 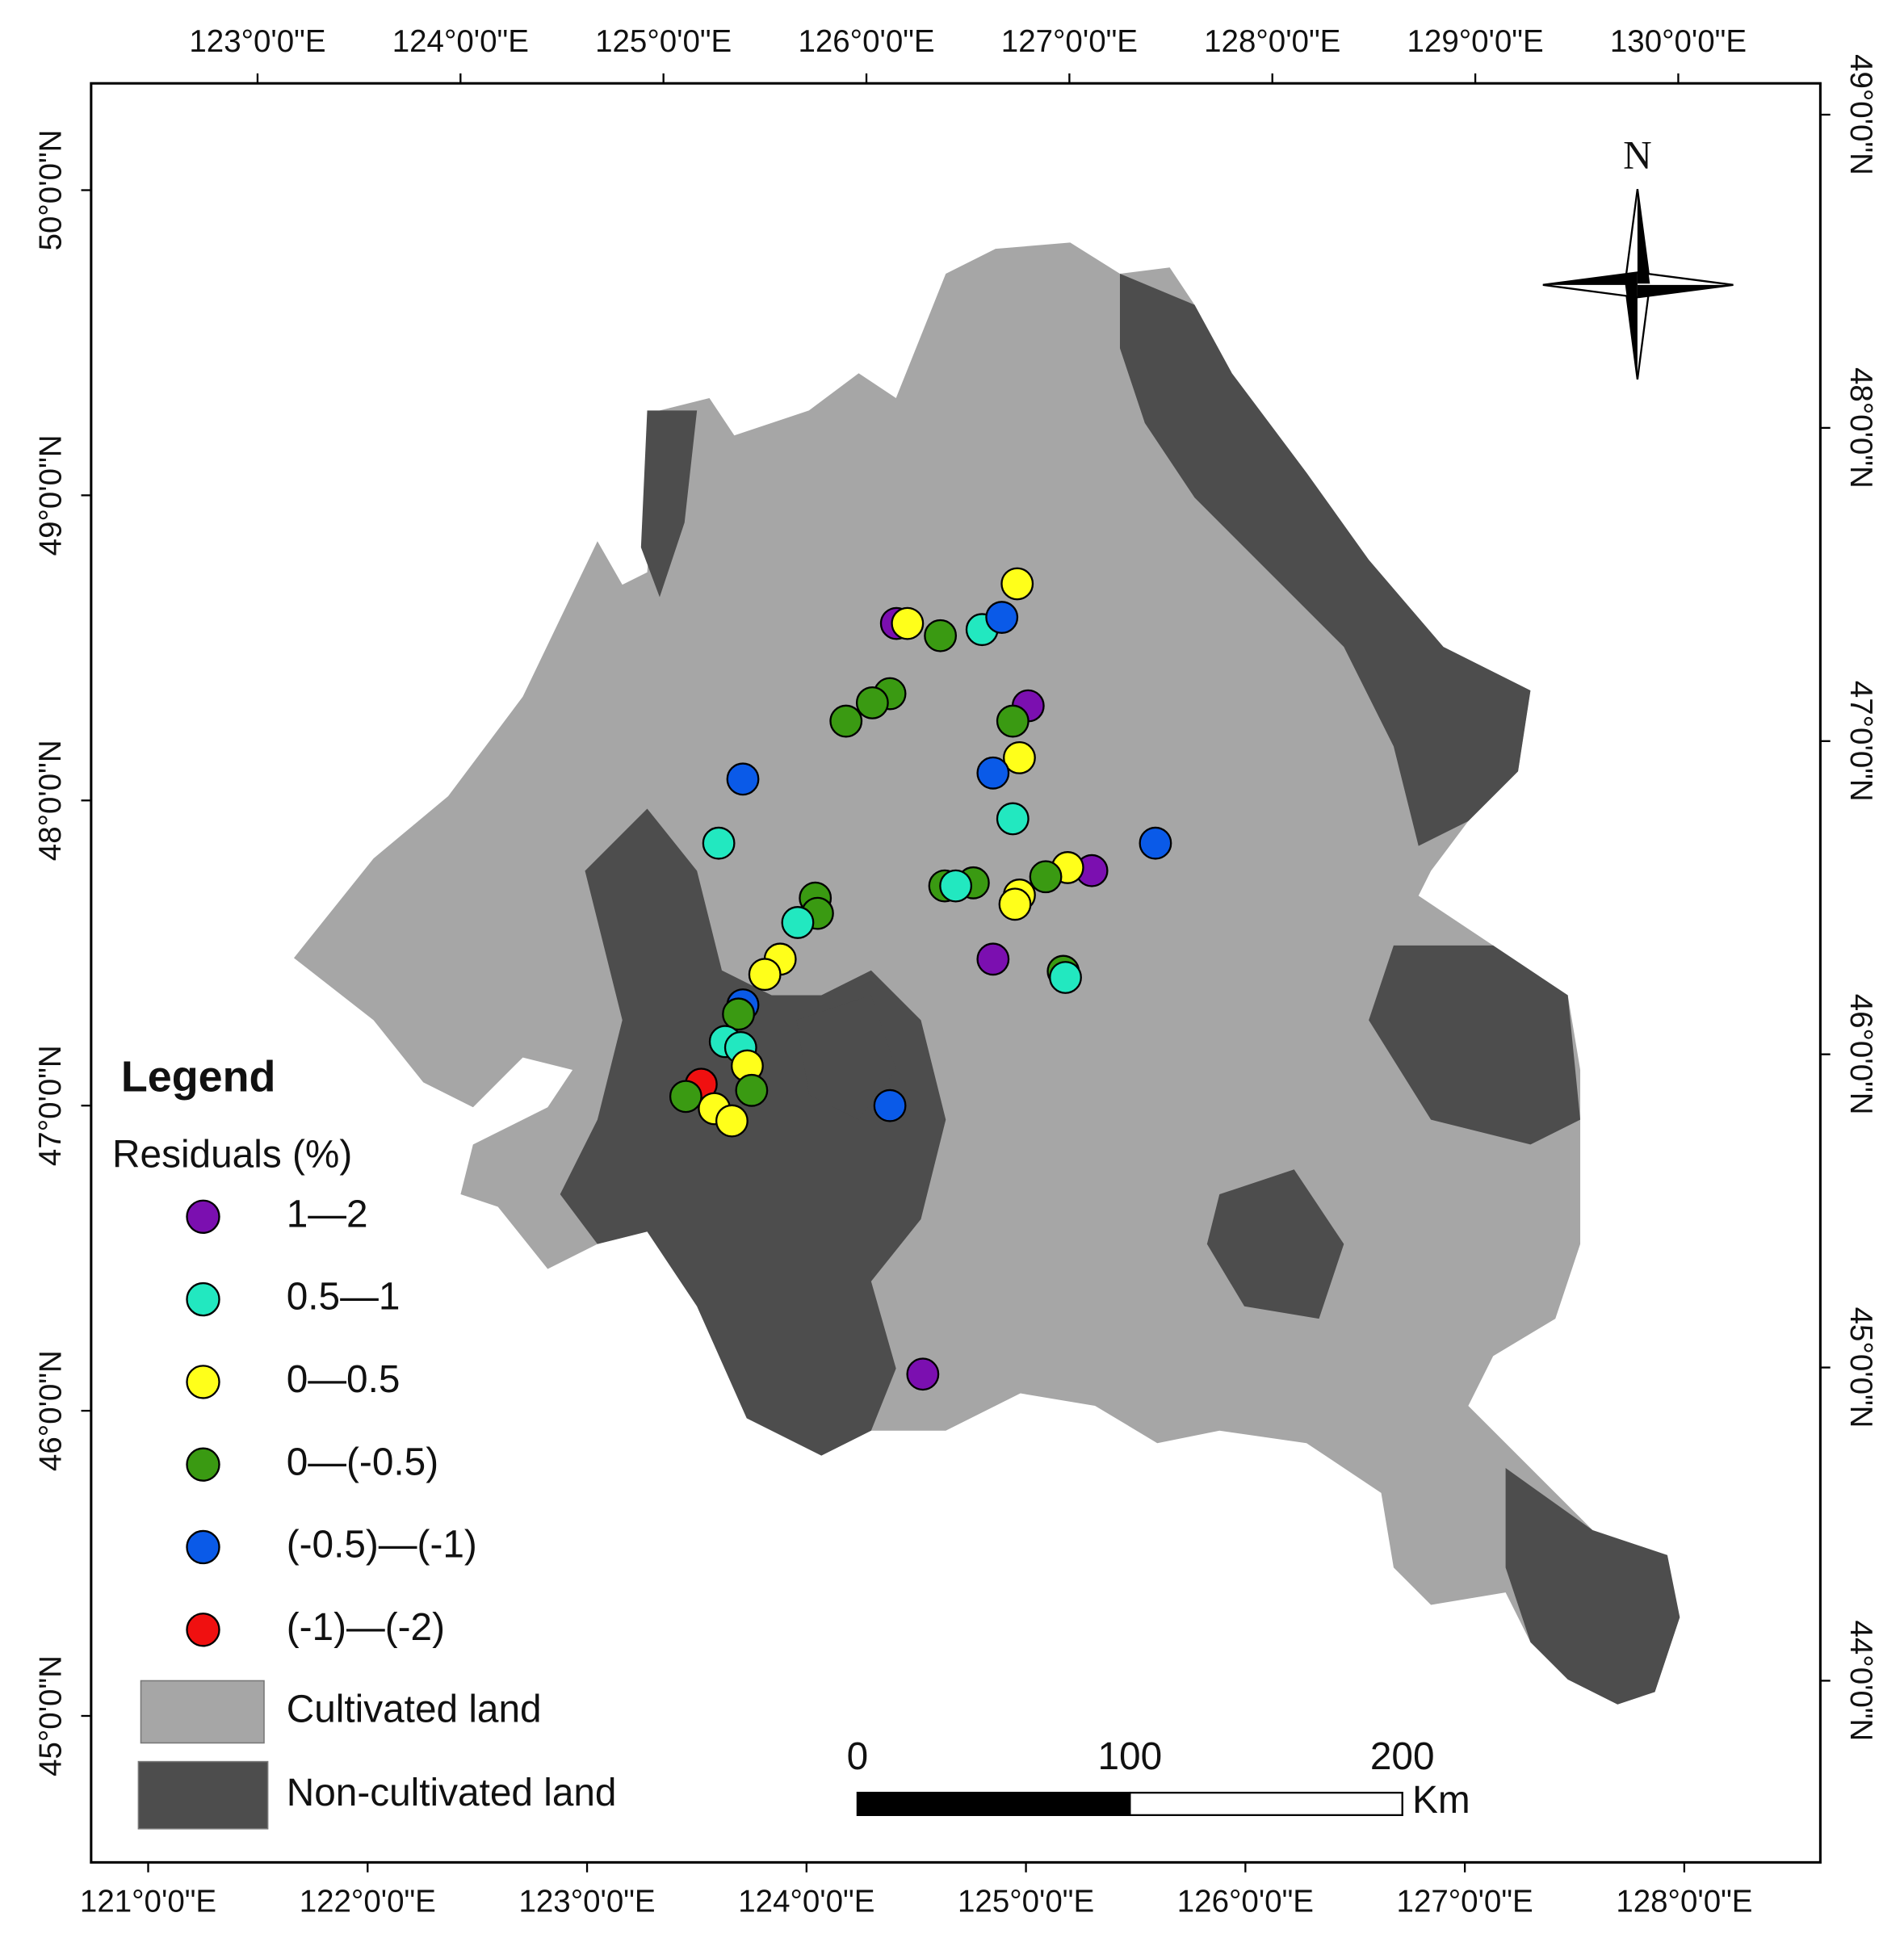 What do you see at coordinates (366, 1627) in the screenshot?
I see `legend-label: (-1)—(-2)` at bounding box center [366, 1627].